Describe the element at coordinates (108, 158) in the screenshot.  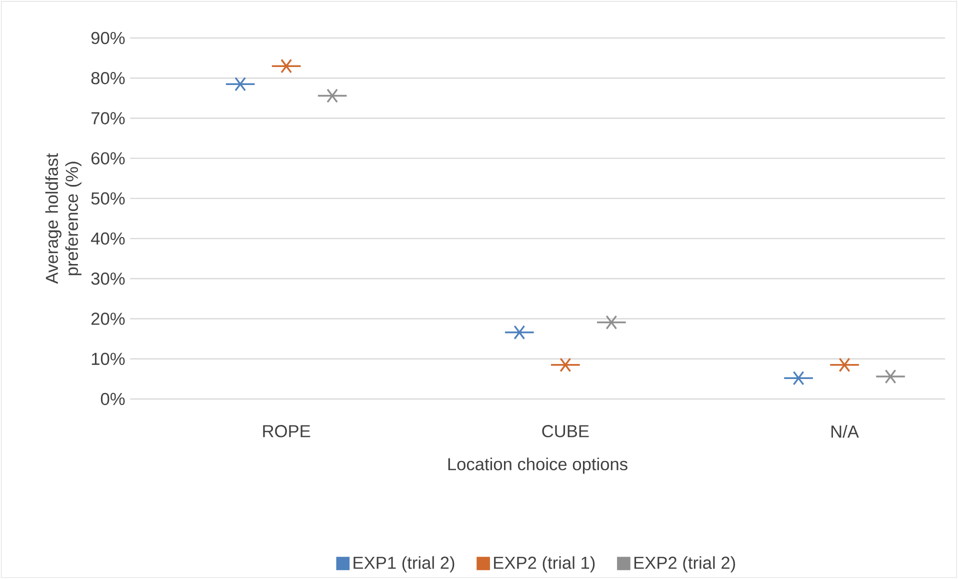
I see `y-tick-label: 60%` at that location.